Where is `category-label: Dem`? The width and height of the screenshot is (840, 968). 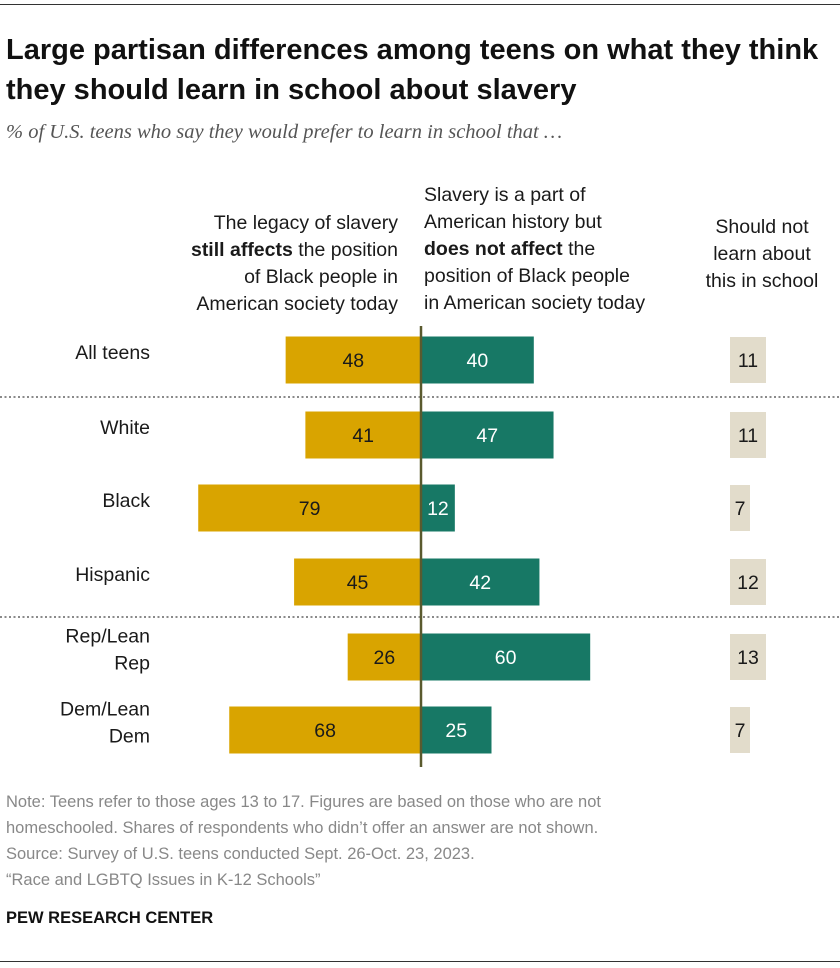 category-label: Dem is located at coordinates (129, 737).